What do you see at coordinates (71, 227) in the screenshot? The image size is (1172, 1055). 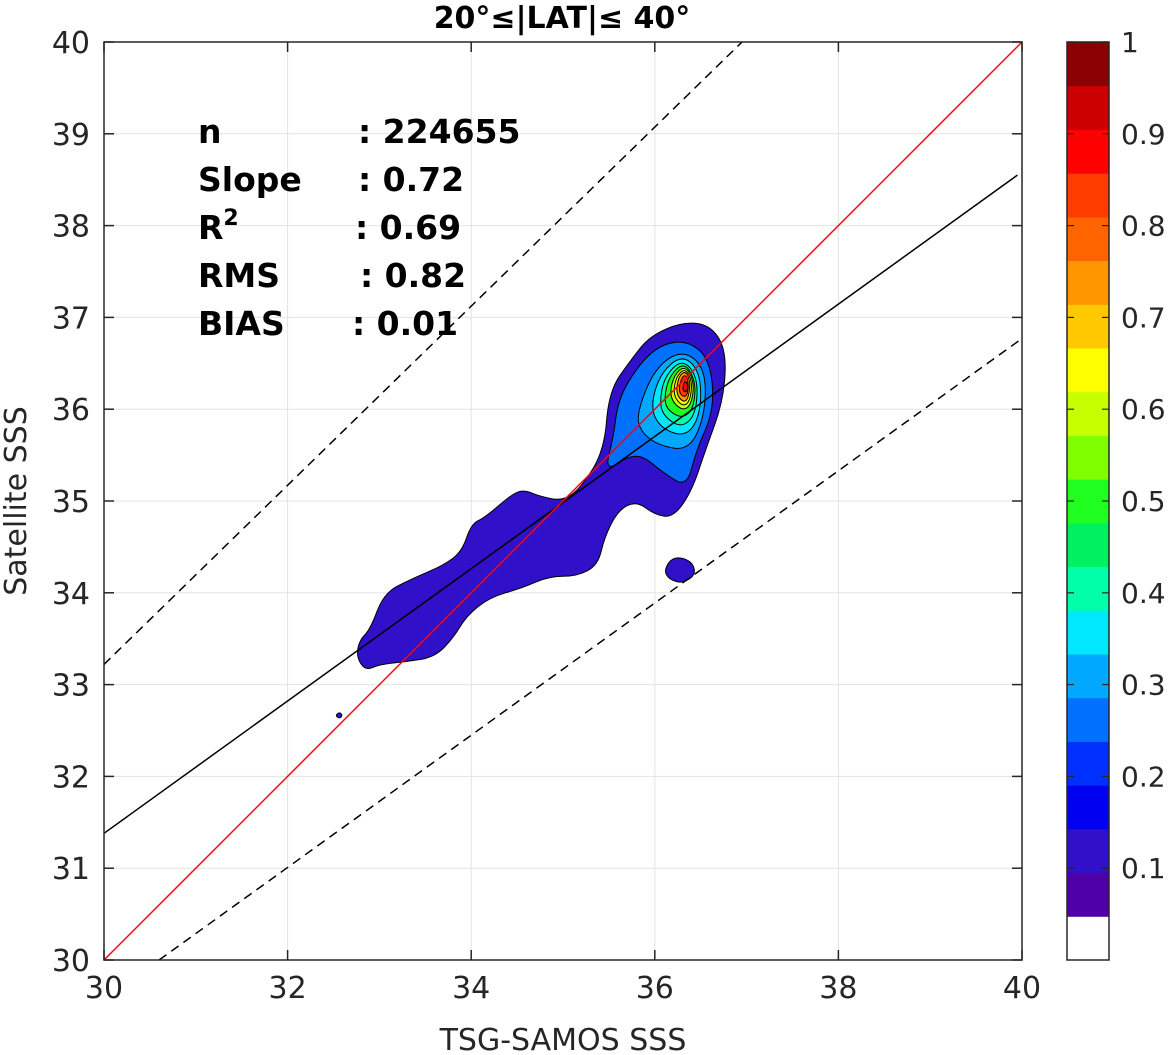 I see `y-tick-label: 38` at bounding box center [71, 227].